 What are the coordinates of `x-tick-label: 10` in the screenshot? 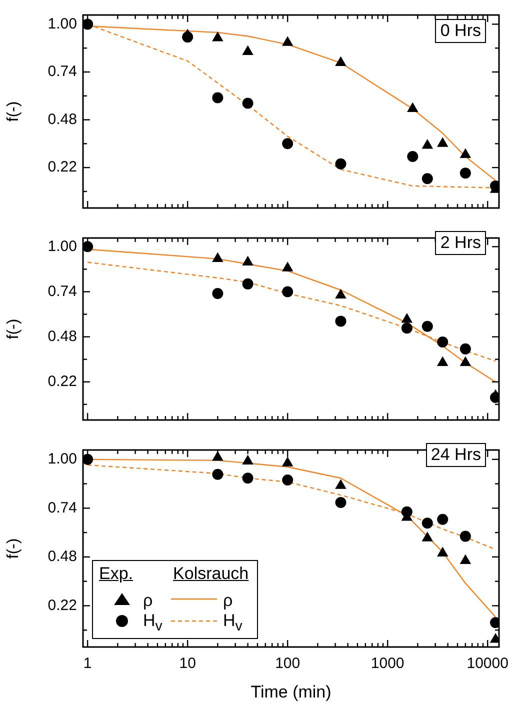 It's located at (187, 663).